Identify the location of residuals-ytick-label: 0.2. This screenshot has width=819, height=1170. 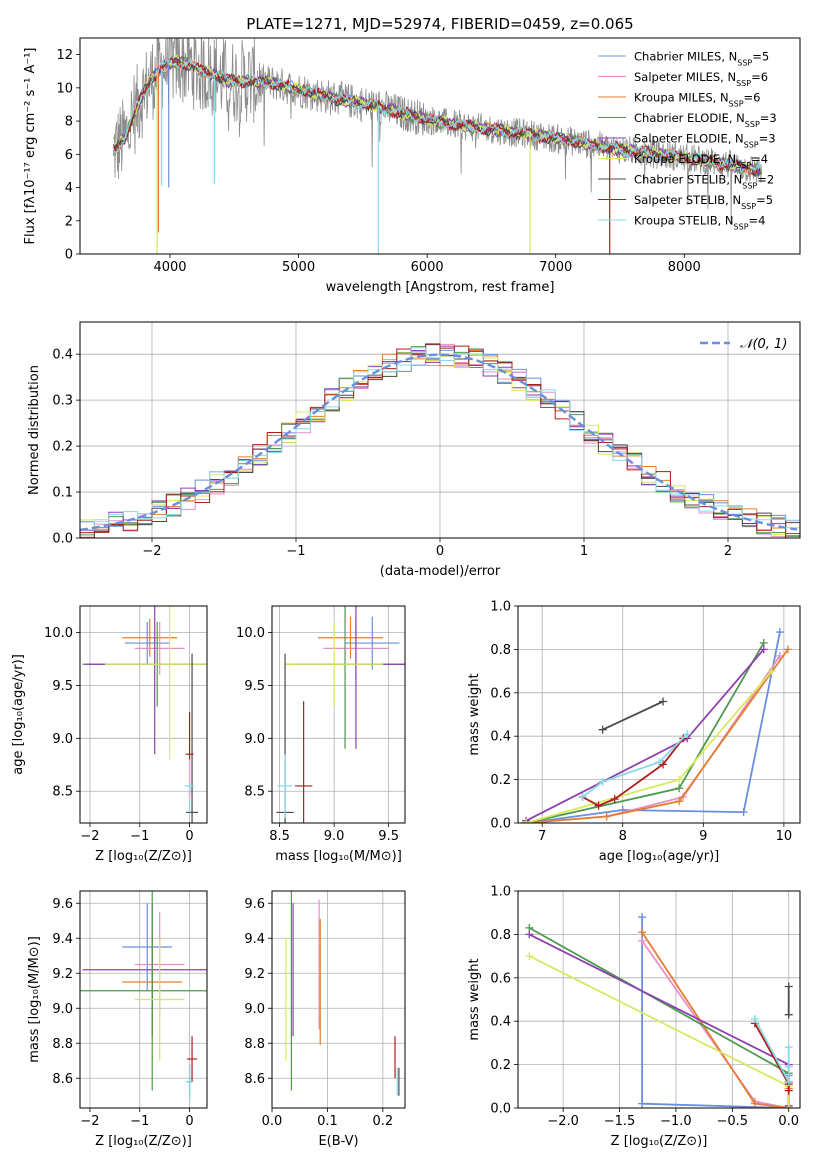
(62, 447).